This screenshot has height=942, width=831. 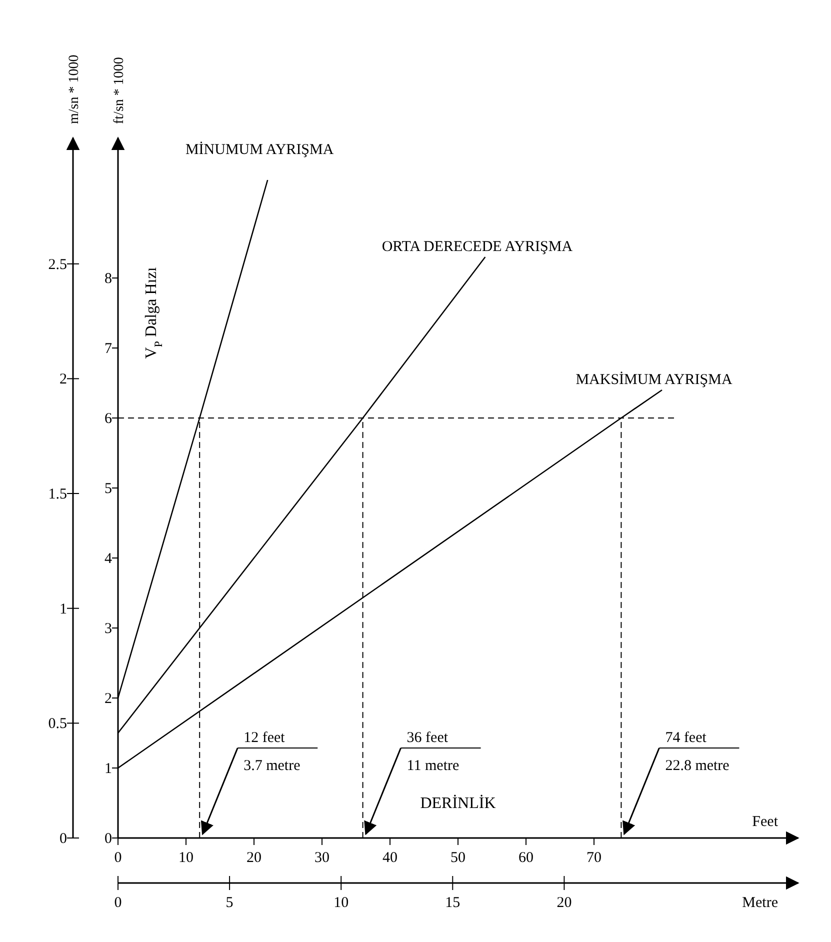 What do you see at coordinates (341, 903) in the screenshot?
I see `x2-tick-label: 10` at bounding box center [341, 903].